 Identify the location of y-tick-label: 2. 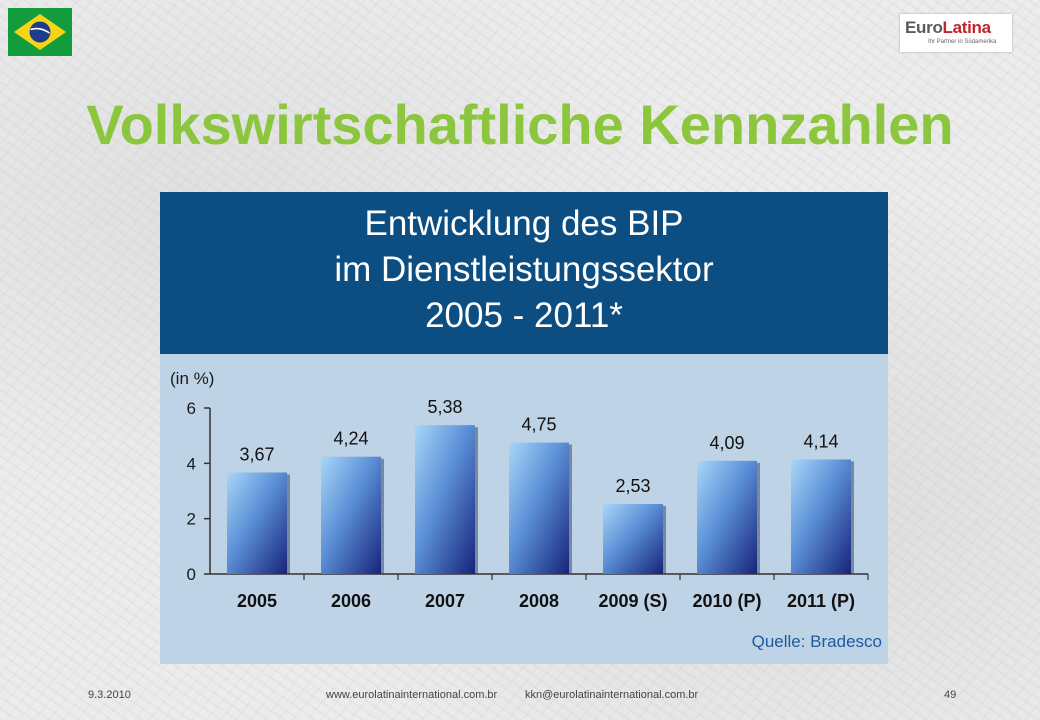
(191, 519).